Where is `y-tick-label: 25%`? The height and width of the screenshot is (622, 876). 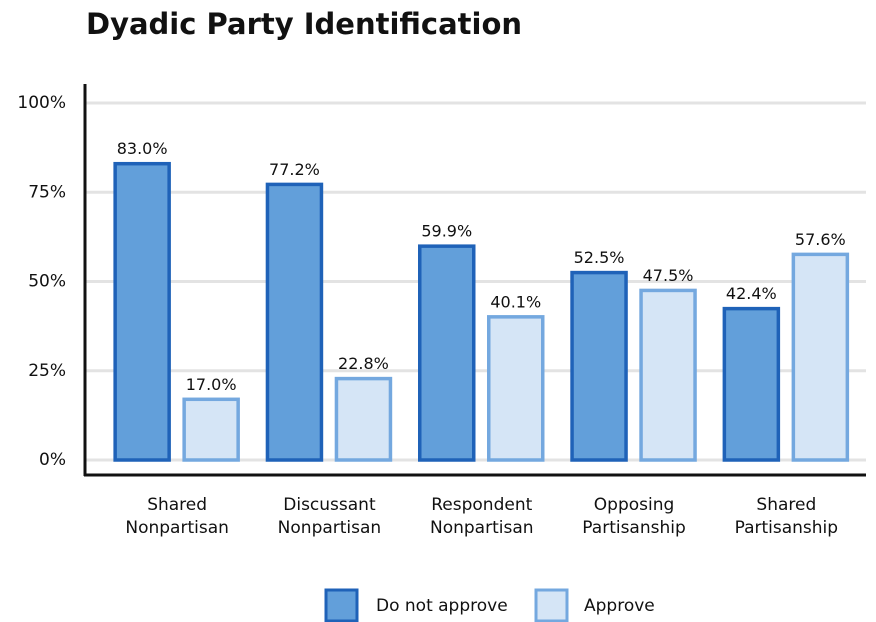 y-tick-label: 25% is located at coordinates (47, 371).